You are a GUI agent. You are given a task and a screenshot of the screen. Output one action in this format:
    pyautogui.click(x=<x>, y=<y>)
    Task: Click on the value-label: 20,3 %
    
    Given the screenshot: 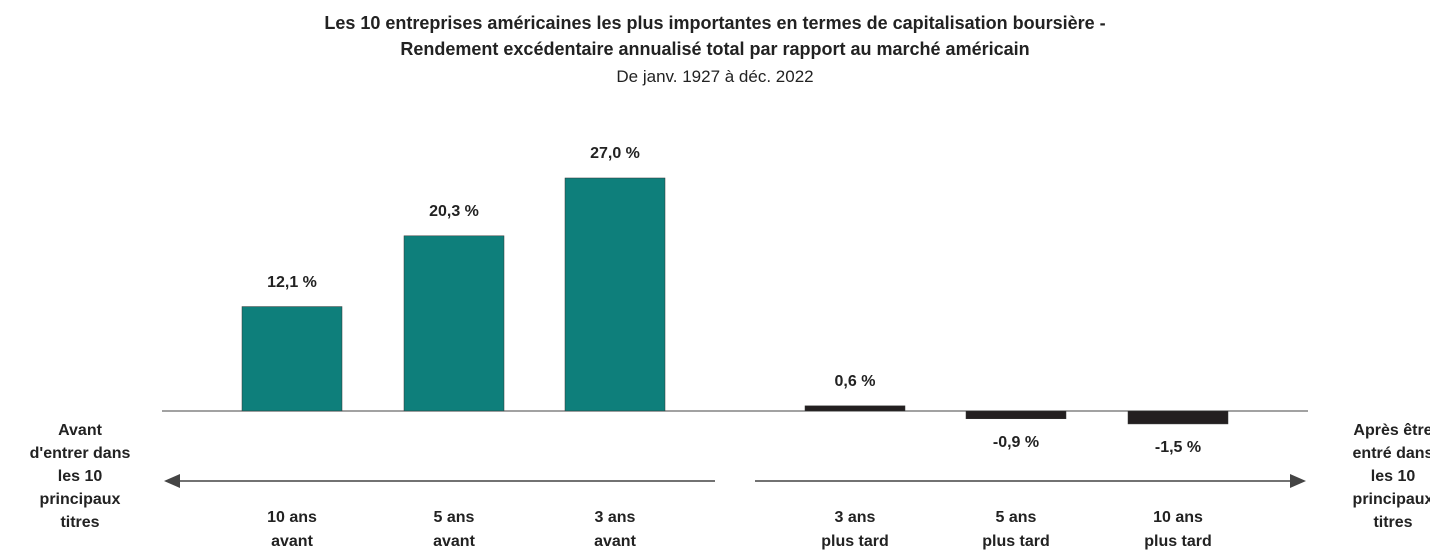 What is the action you would take?
    pyautogui.click(x=454, y=211)
    